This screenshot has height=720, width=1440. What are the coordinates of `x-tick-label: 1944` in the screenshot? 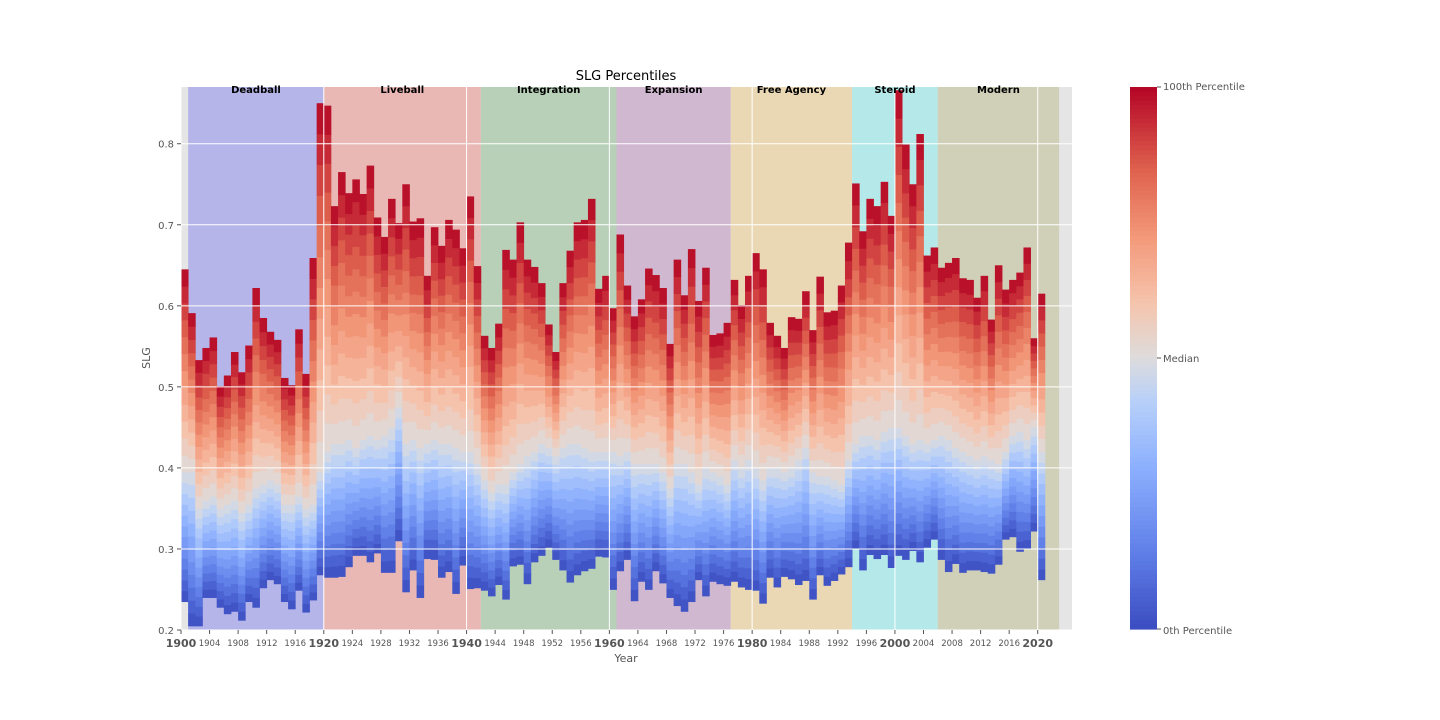 It's located at (495, 644).